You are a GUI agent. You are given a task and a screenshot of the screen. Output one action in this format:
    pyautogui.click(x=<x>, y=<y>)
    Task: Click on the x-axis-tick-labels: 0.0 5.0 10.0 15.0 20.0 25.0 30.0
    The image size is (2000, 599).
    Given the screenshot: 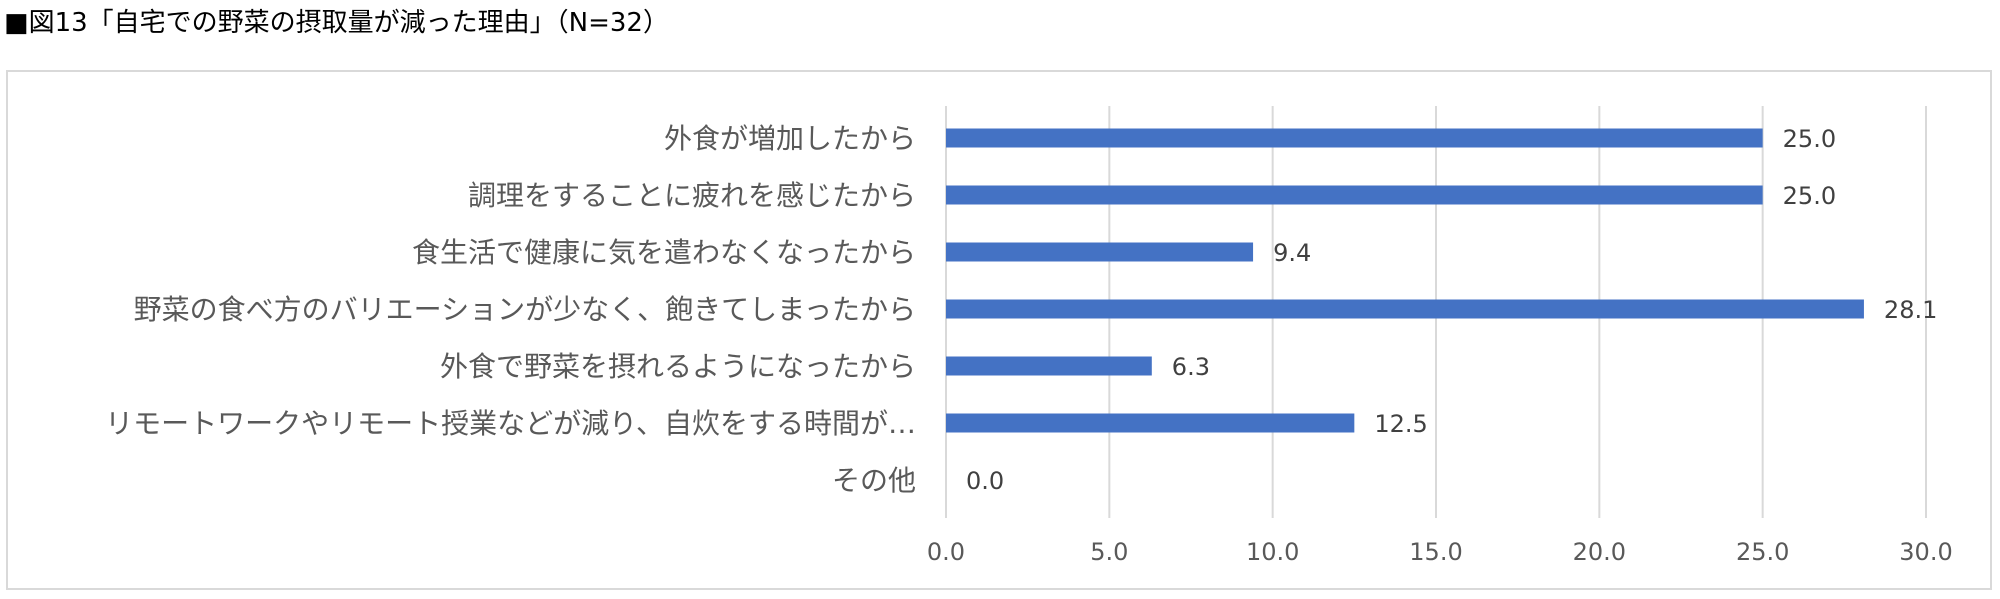 What is the action you would take?
    pyautogui.click(x=1440, y=552)
    